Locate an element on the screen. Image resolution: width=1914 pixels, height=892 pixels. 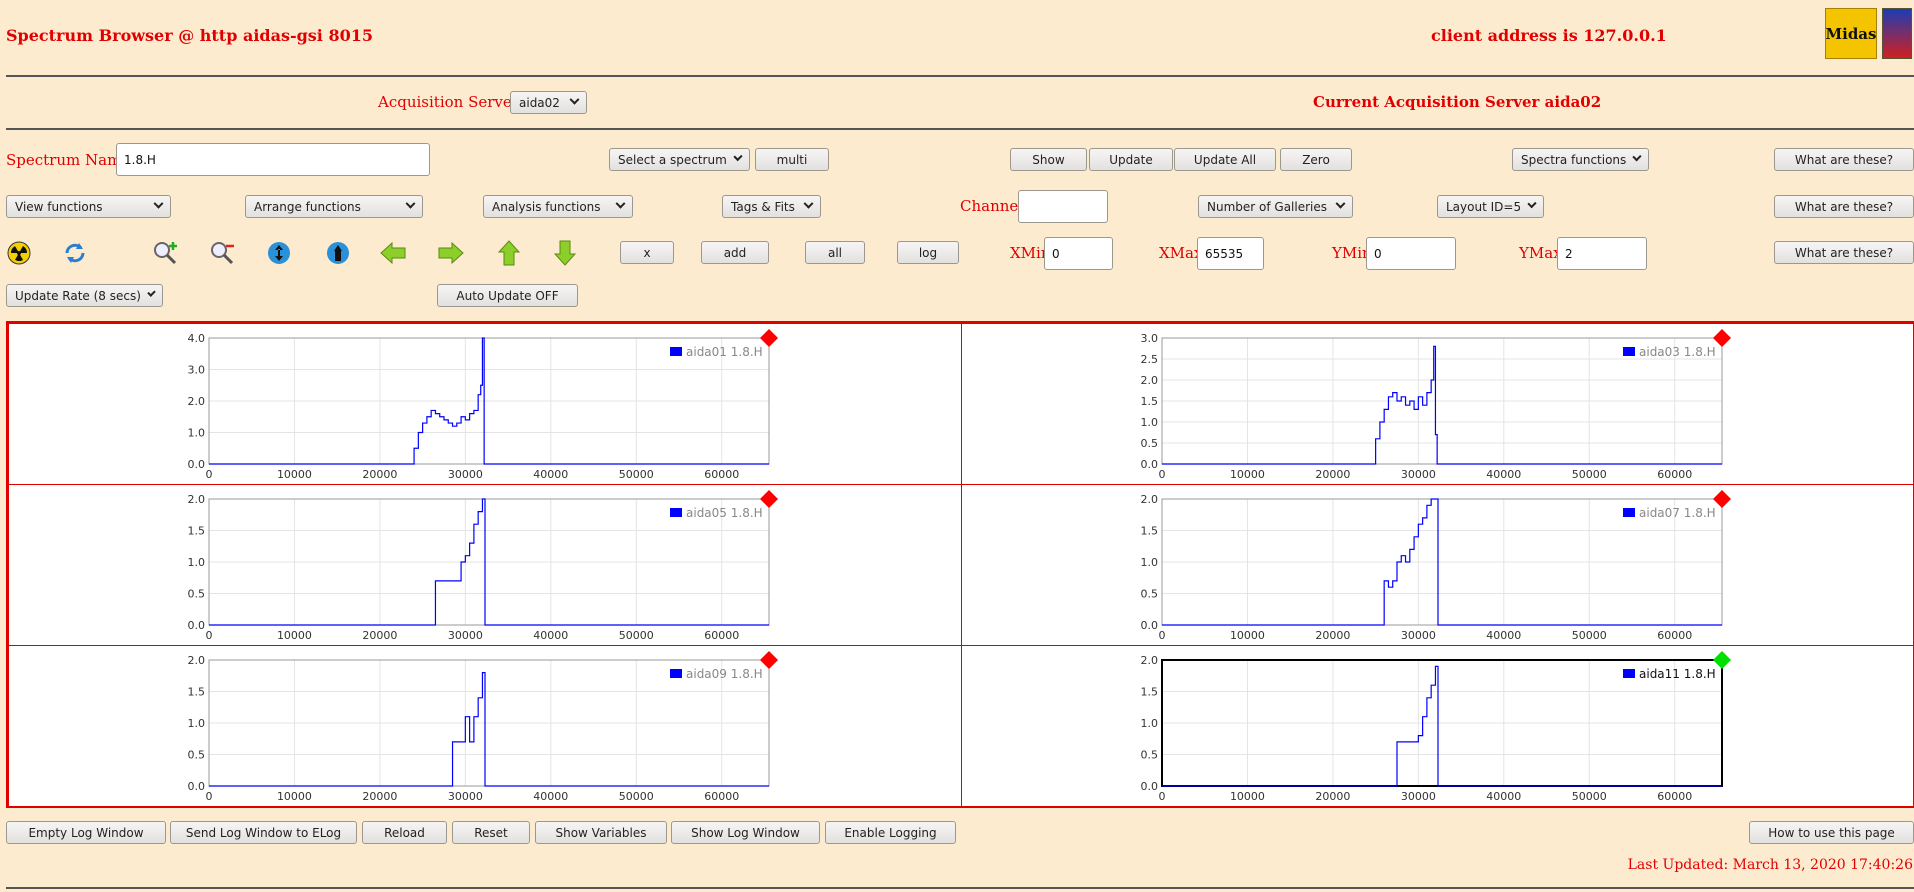
arrow-up-icon is located at coordinates (509, 253).